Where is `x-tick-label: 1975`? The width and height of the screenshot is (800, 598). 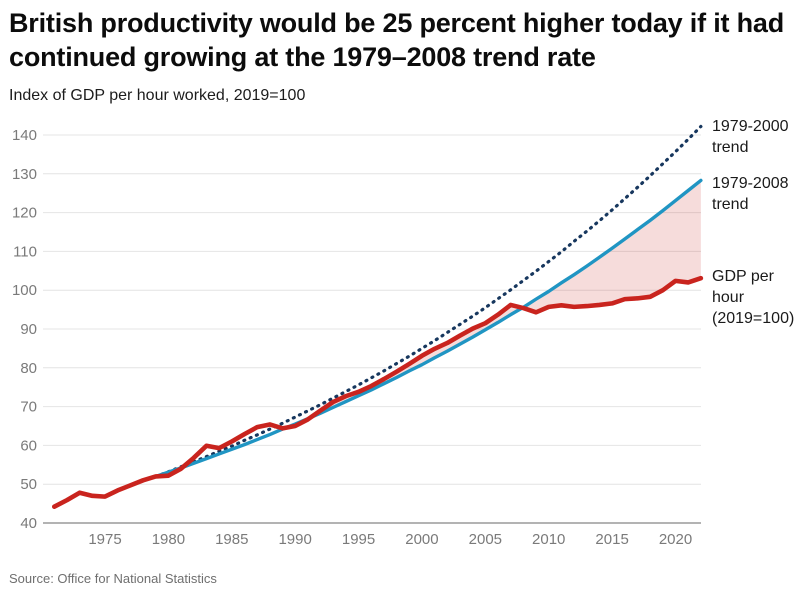
x-tick-label: 1975 is located at coordinates (104, 539).